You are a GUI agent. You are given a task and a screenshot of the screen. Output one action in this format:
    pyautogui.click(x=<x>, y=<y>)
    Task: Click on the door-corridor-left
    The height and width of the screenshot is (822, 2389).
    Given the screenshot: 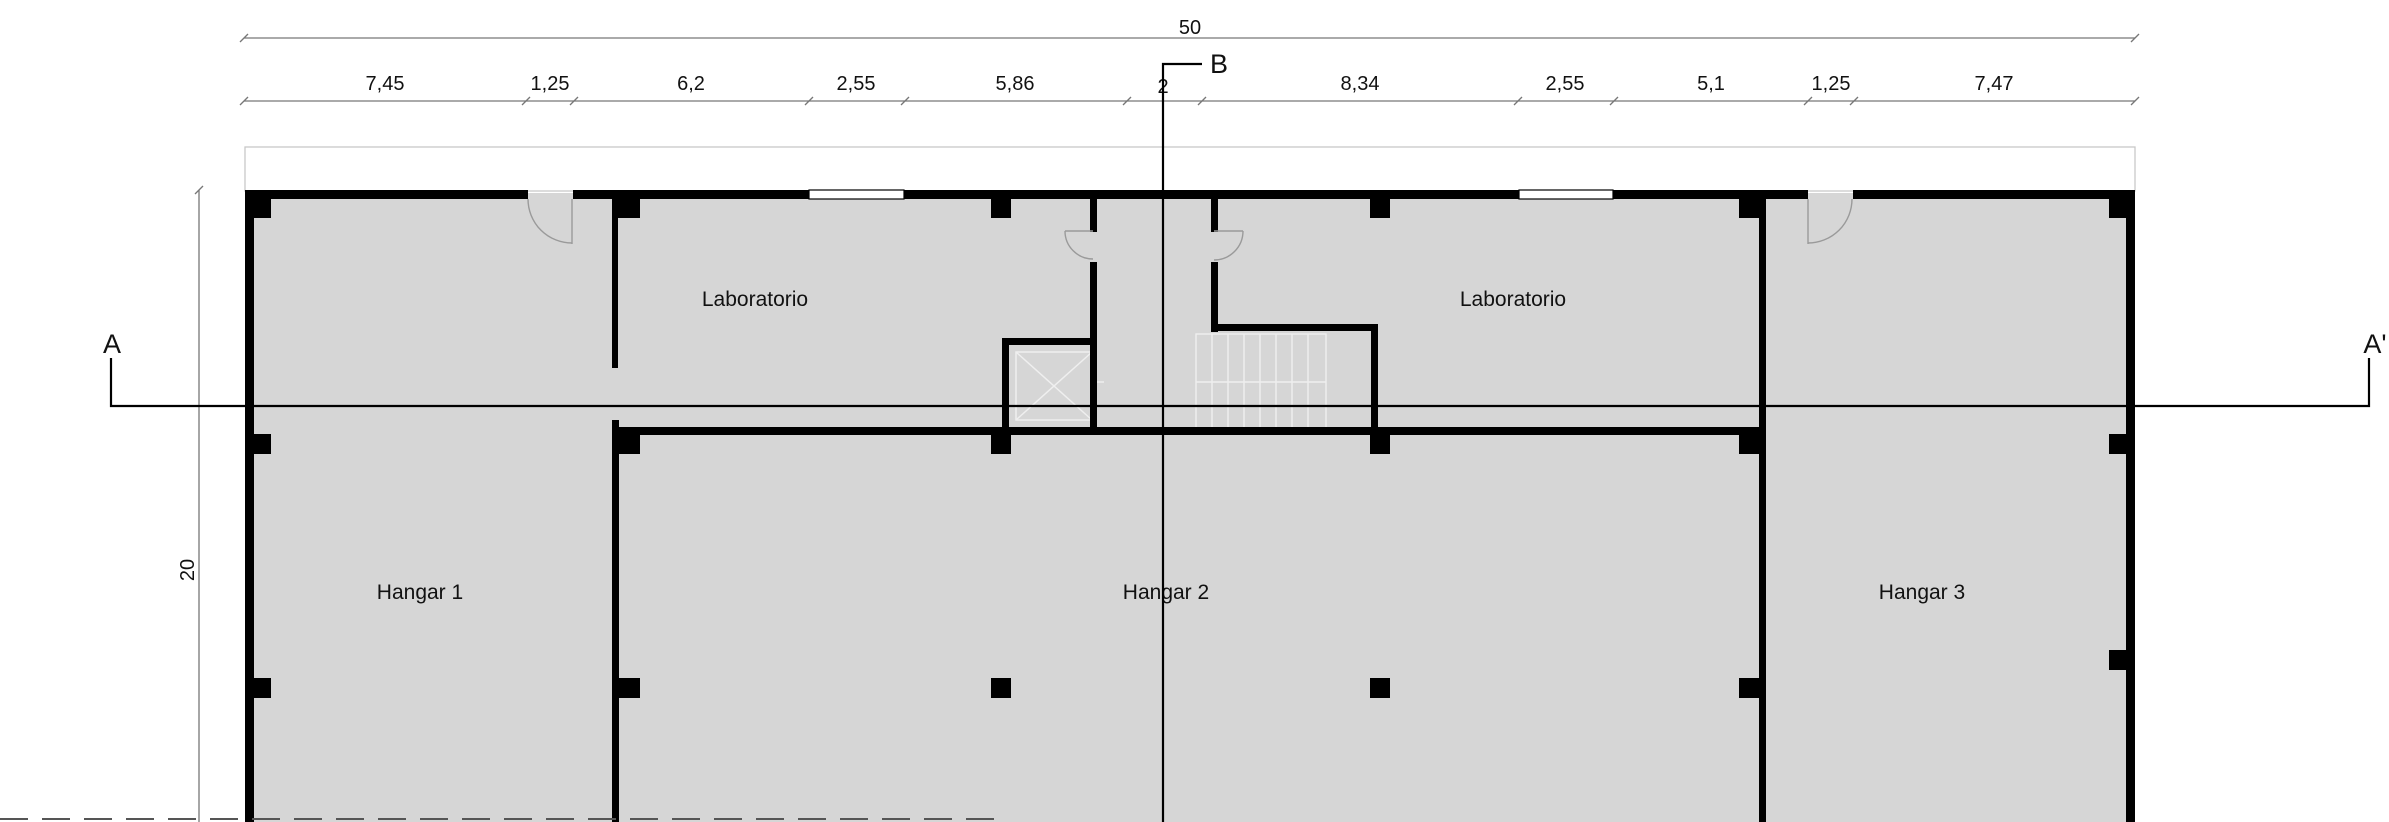 What is the action you would take?
    pyautogui.click(x=1079, y=245)
    